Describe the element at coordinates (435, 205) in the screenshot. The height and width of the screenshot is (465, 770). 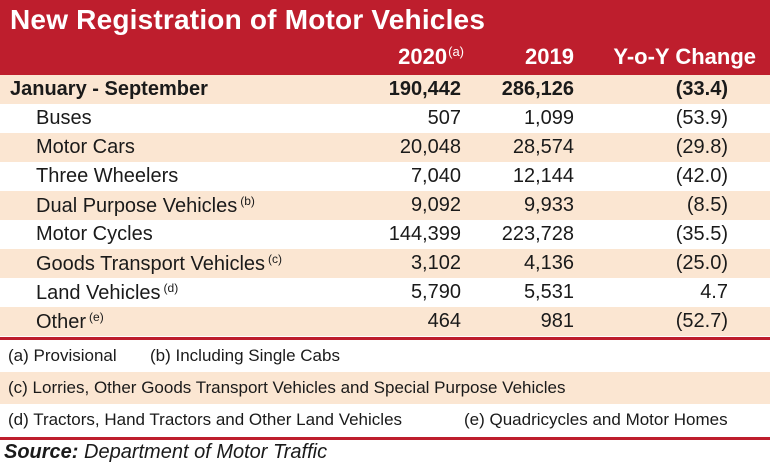
I see `cell-2020: 9,092` at that location.